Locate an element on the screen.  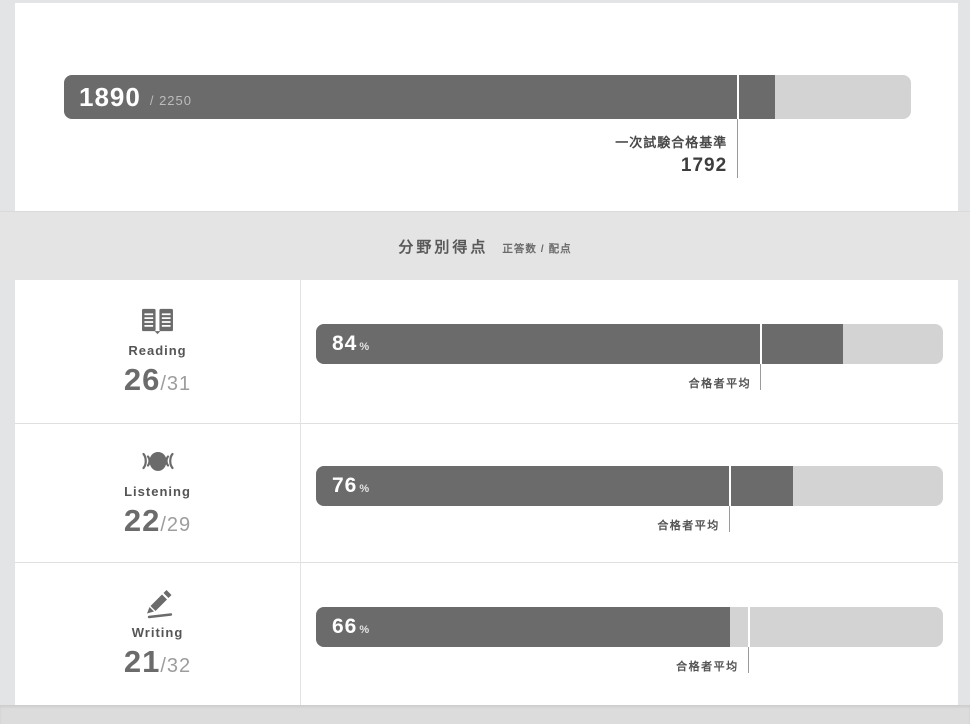
bottom-band is located at coordinates (485, 714).